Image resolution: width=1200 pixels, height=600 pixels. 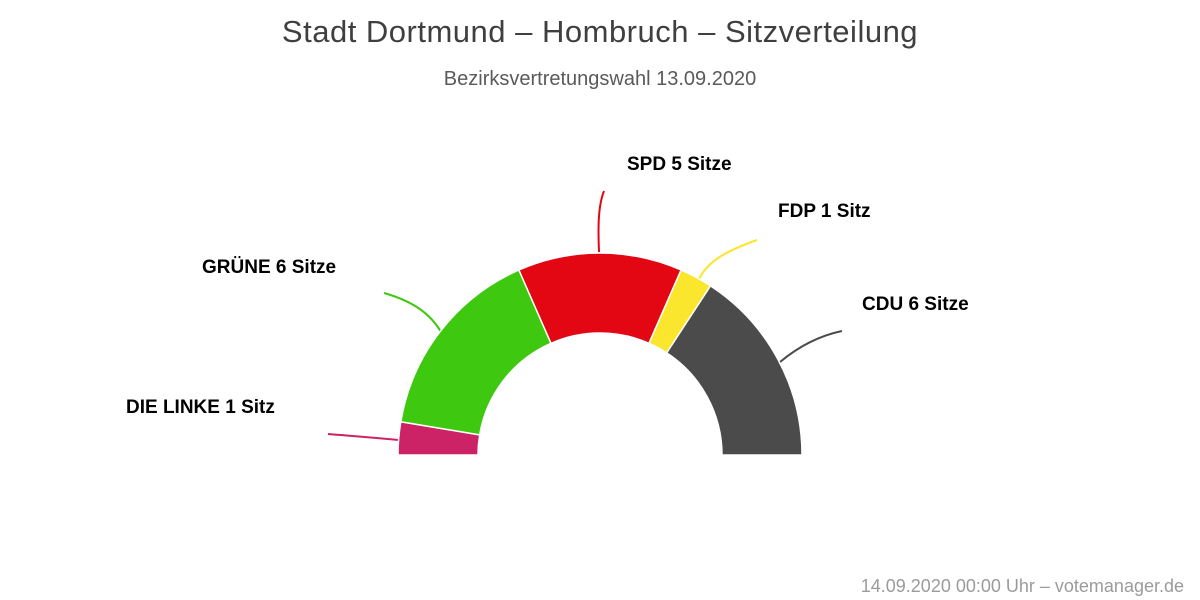 What do you see at coordinates (475, 352) in the screenshot?
I see `slice-gr-ne` at bounding box center [475, 352].